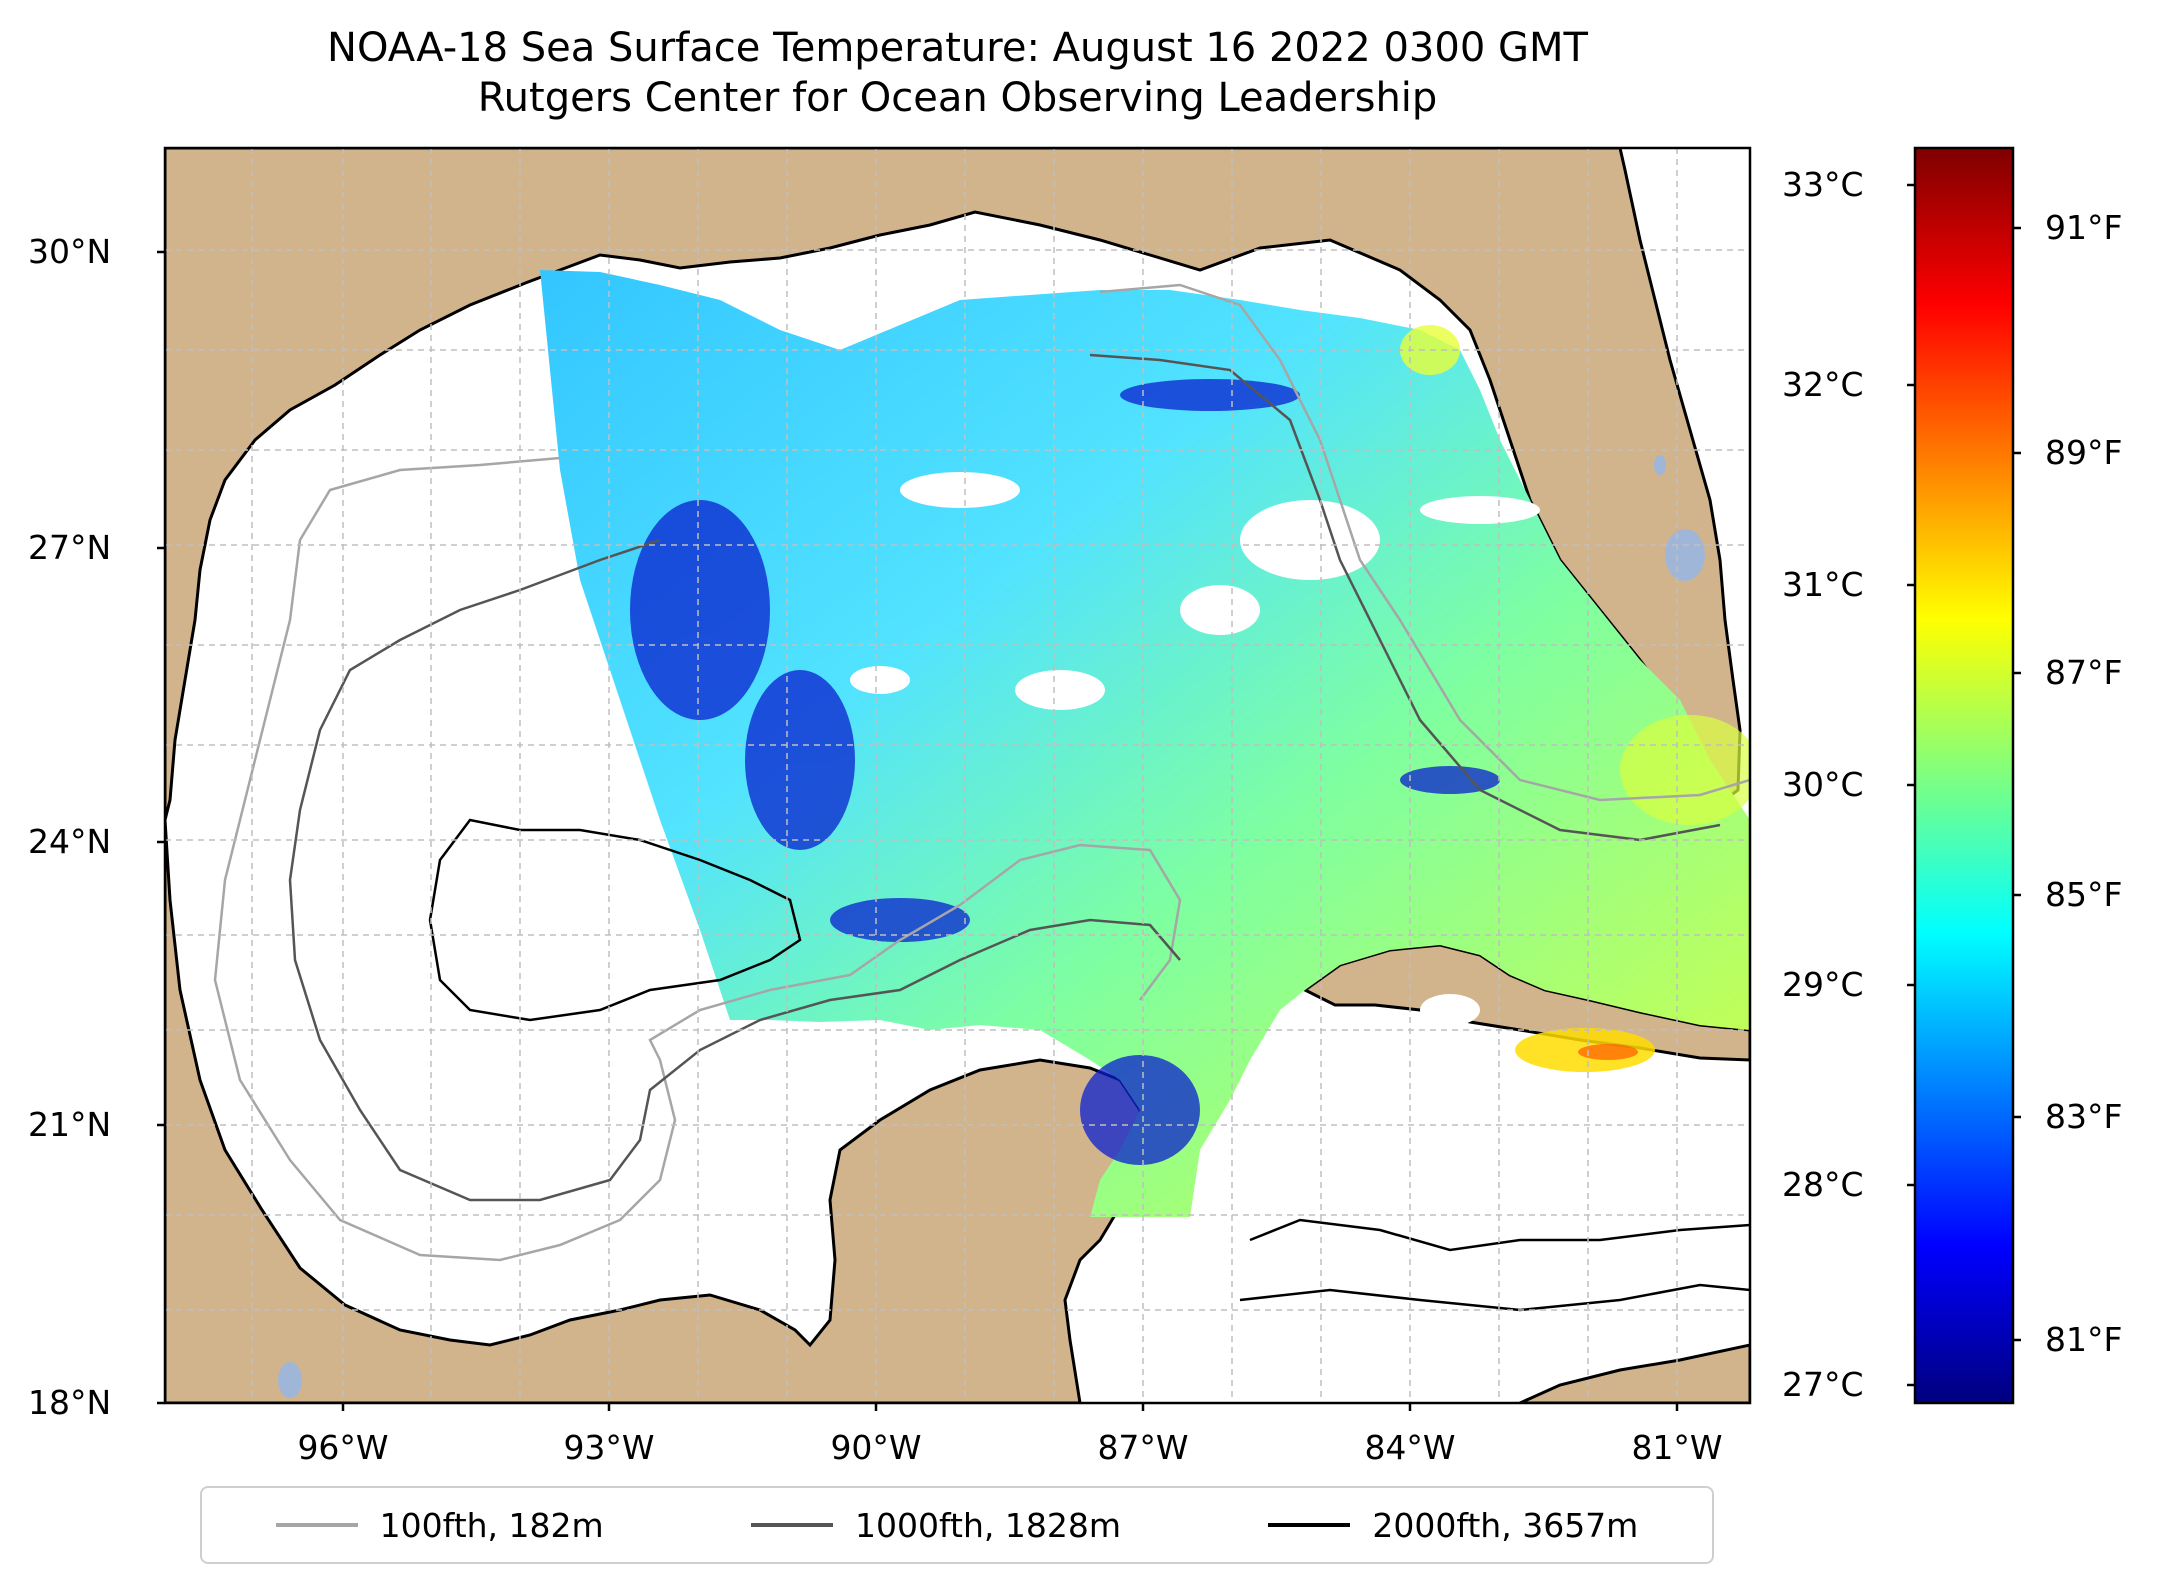 Image resolution: width=2160 pixels, height=1582 pixels. Describe the element at coordinates (1505, 1525) in the screenshot. I see `legend-label-2000fth: 2000fth, 3657m` at that location.